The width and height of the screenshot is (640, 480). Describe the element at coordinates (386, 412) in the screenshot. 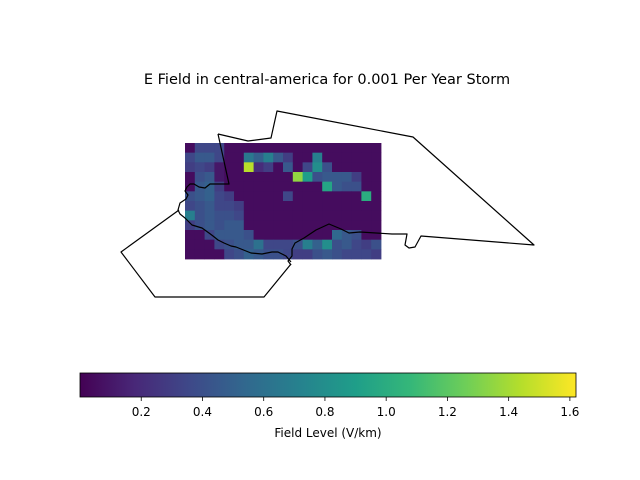

I see `colorbar-tick-label: 1.0` at that location.